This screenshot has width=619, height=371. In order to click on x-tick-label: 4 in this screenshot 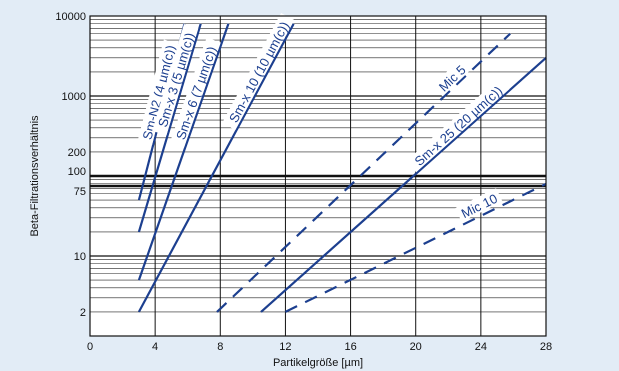, I will do `click(155, 347)`.